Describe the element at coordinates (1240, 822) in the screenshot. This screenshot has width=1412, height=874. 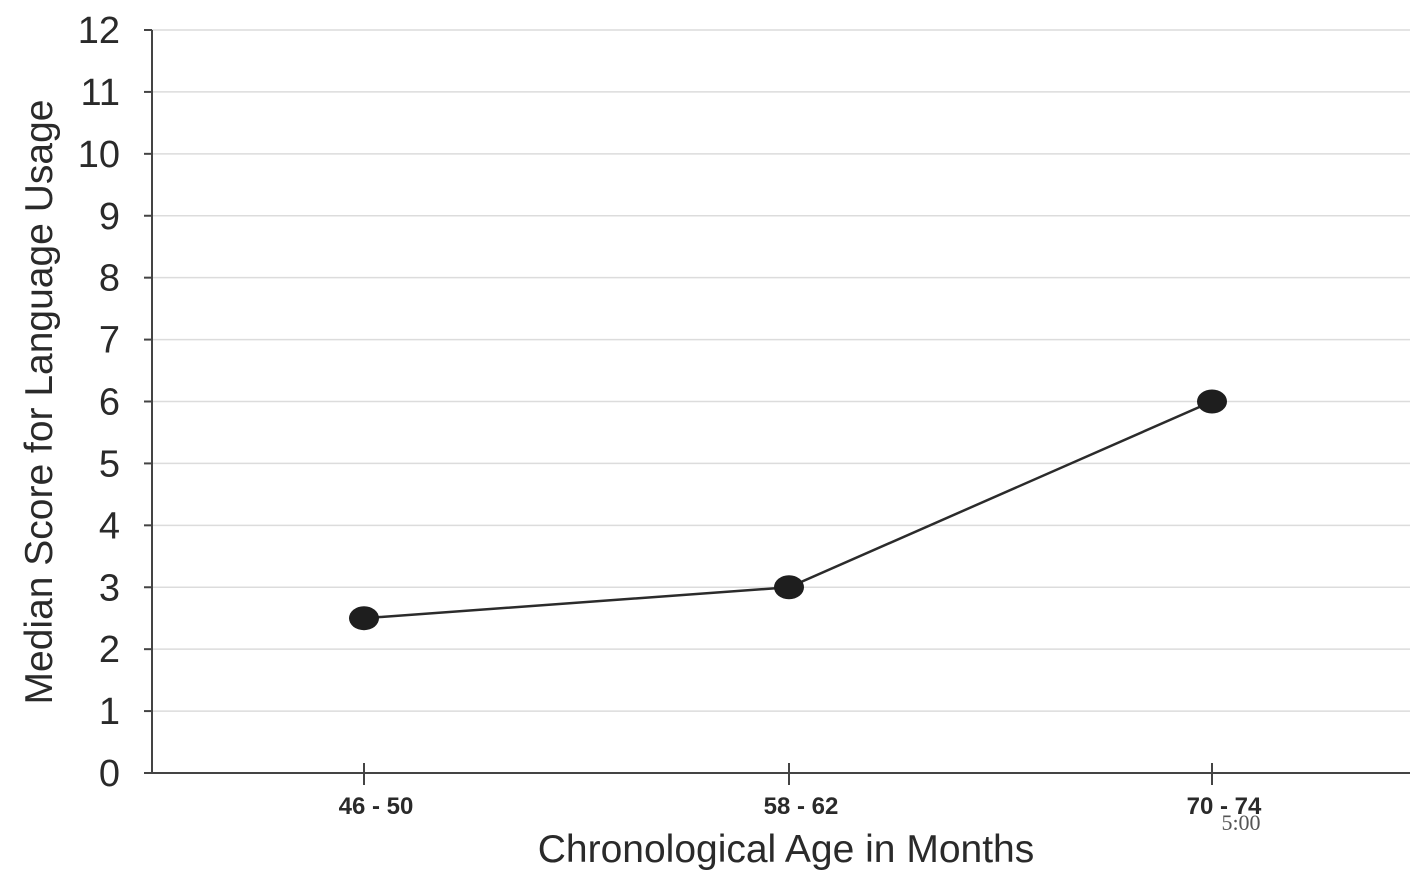
I see `annotation-text: 5:00` at that location.